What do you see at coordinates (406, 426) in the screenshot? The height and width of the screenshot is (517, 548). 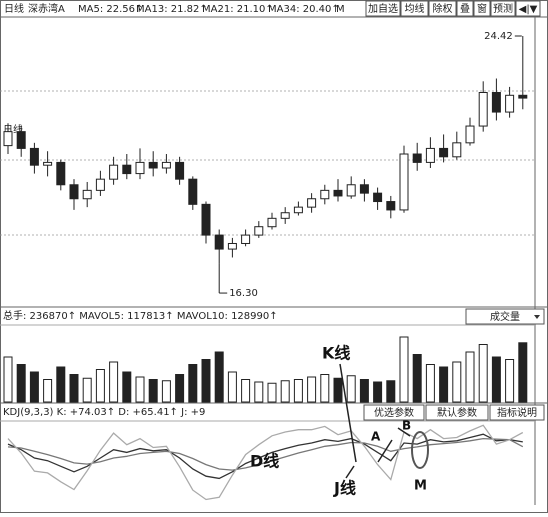 I see `annotation-b: B` at bounding box center [406, 426].